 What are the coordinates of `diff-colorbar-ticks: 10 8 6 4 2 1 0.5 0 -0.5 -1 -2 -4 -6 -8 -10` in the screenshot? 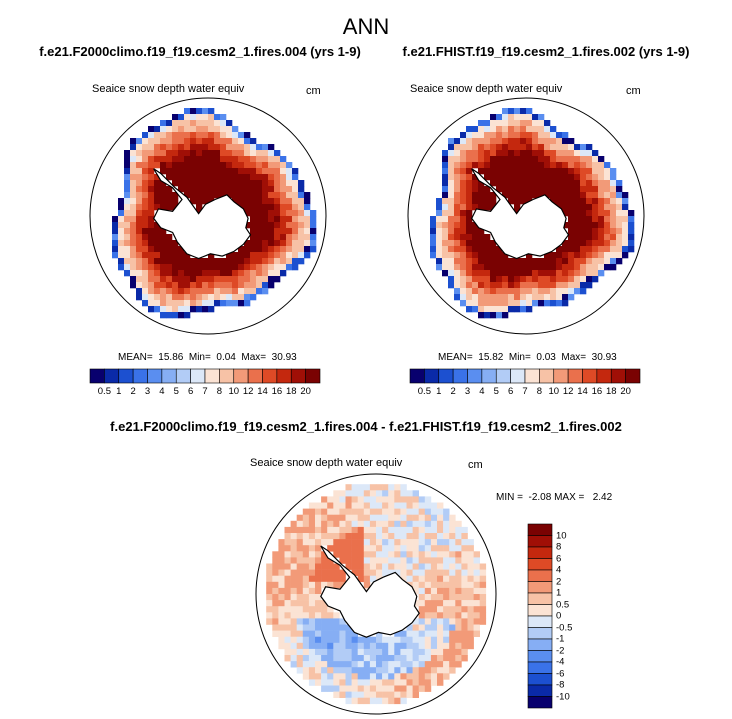 It's located at (576, 616).